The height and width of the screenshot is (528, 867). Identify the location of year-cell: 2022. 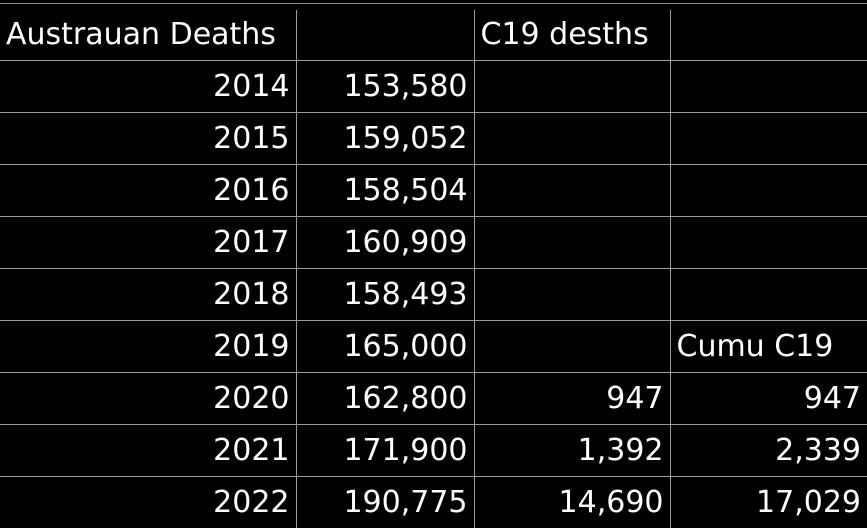
(148, 502).